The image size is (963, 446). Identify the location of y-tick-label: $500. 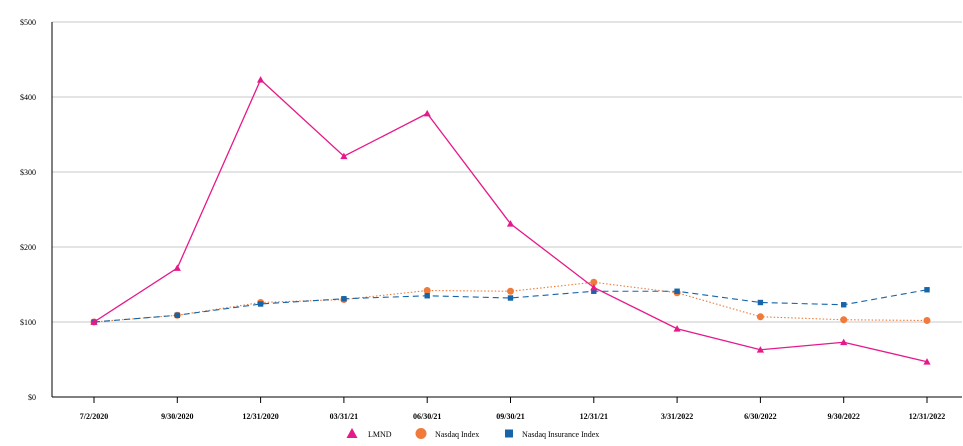
(28, 22).